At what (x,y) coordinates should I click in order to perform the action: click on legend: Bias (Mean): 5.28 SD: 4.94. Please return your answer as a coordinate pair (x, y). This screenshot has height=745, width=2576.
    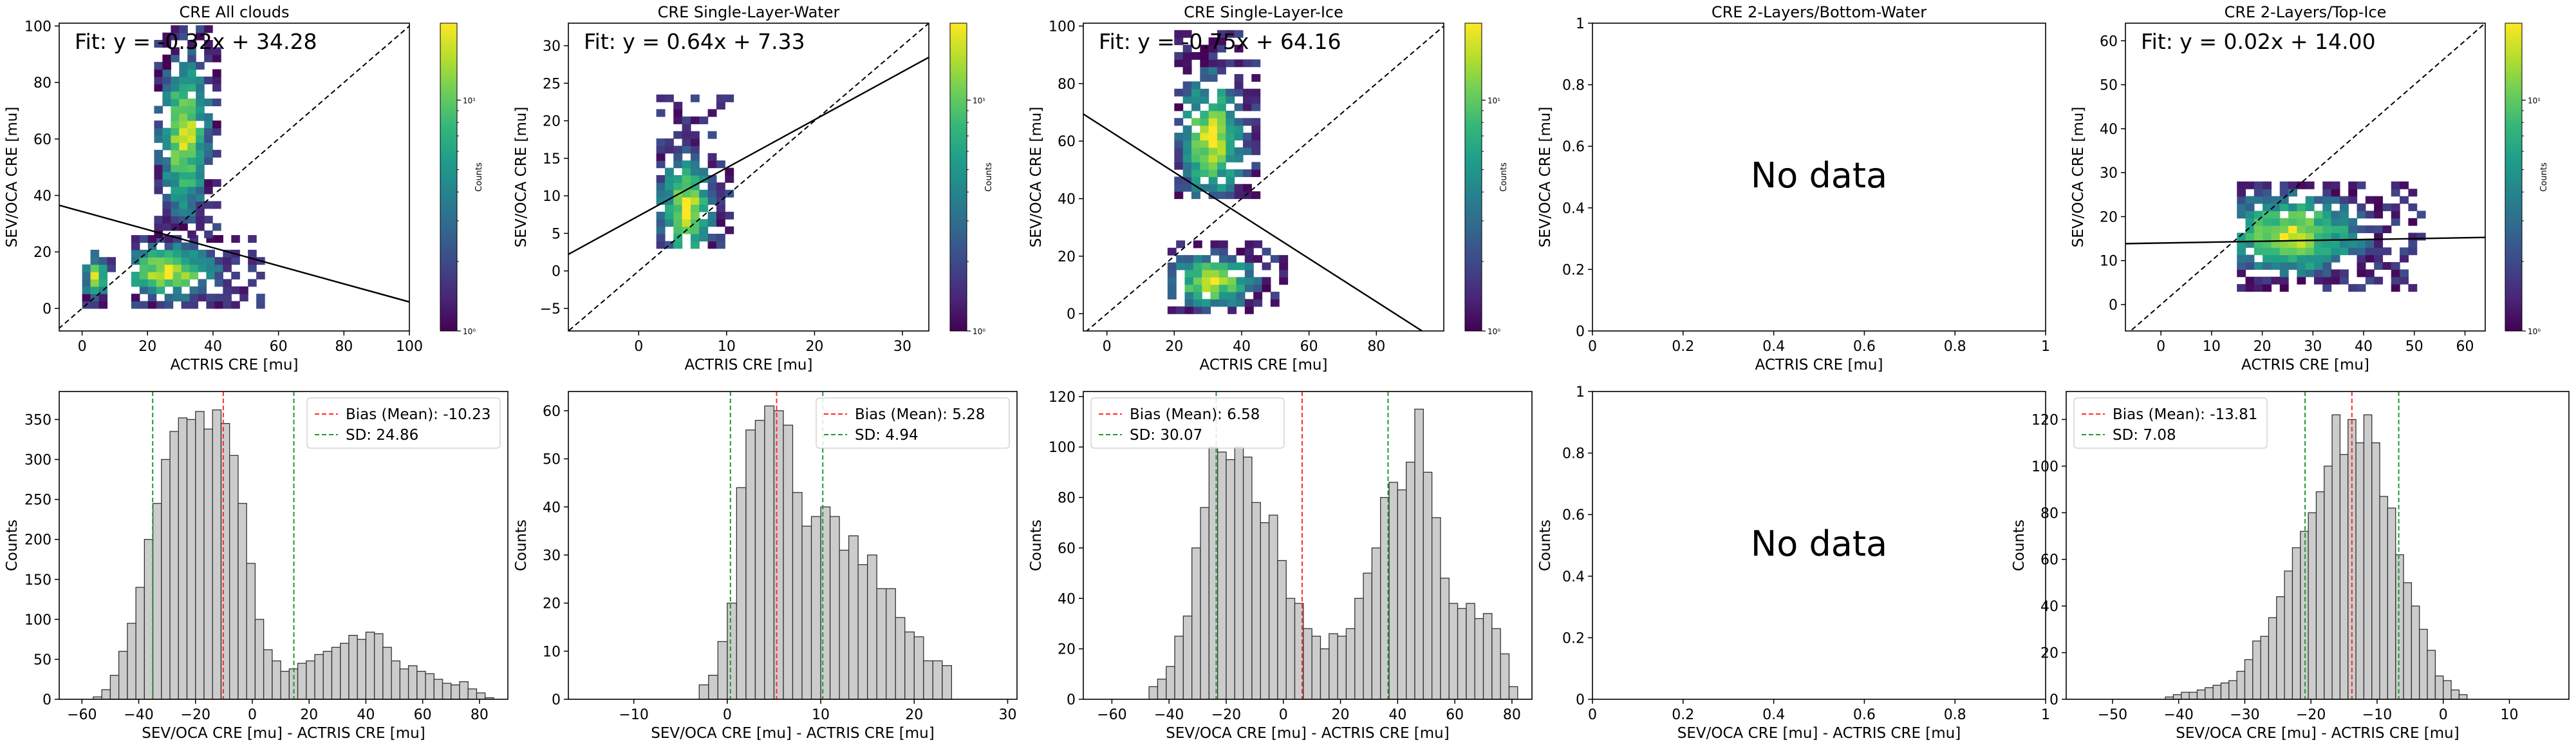
    Looking at the image, I should click on (913, 423).